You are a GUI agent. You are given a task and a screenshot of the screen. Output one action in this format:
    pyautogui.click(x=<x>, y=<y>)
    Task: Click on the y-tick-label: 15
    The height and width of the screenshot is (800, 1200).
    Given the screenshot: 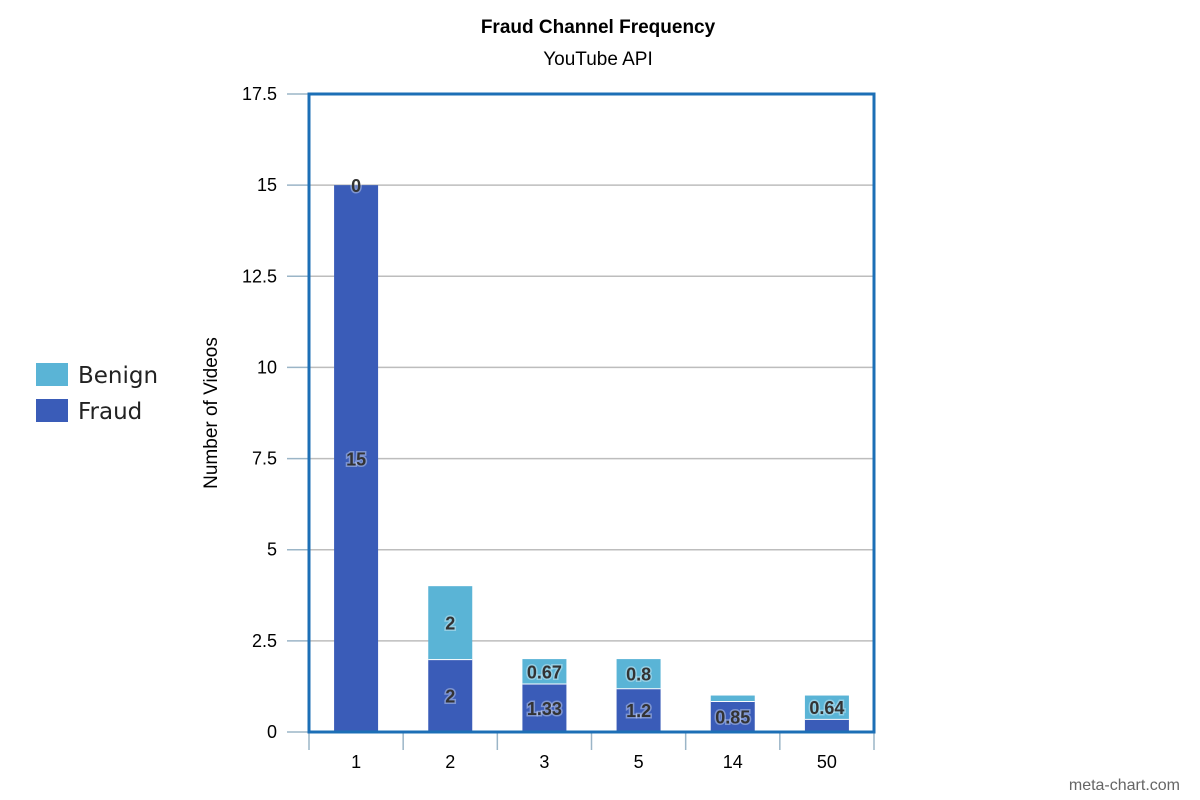 What is the action you would take?
    pyautogui.click(x=267, y=185)
    